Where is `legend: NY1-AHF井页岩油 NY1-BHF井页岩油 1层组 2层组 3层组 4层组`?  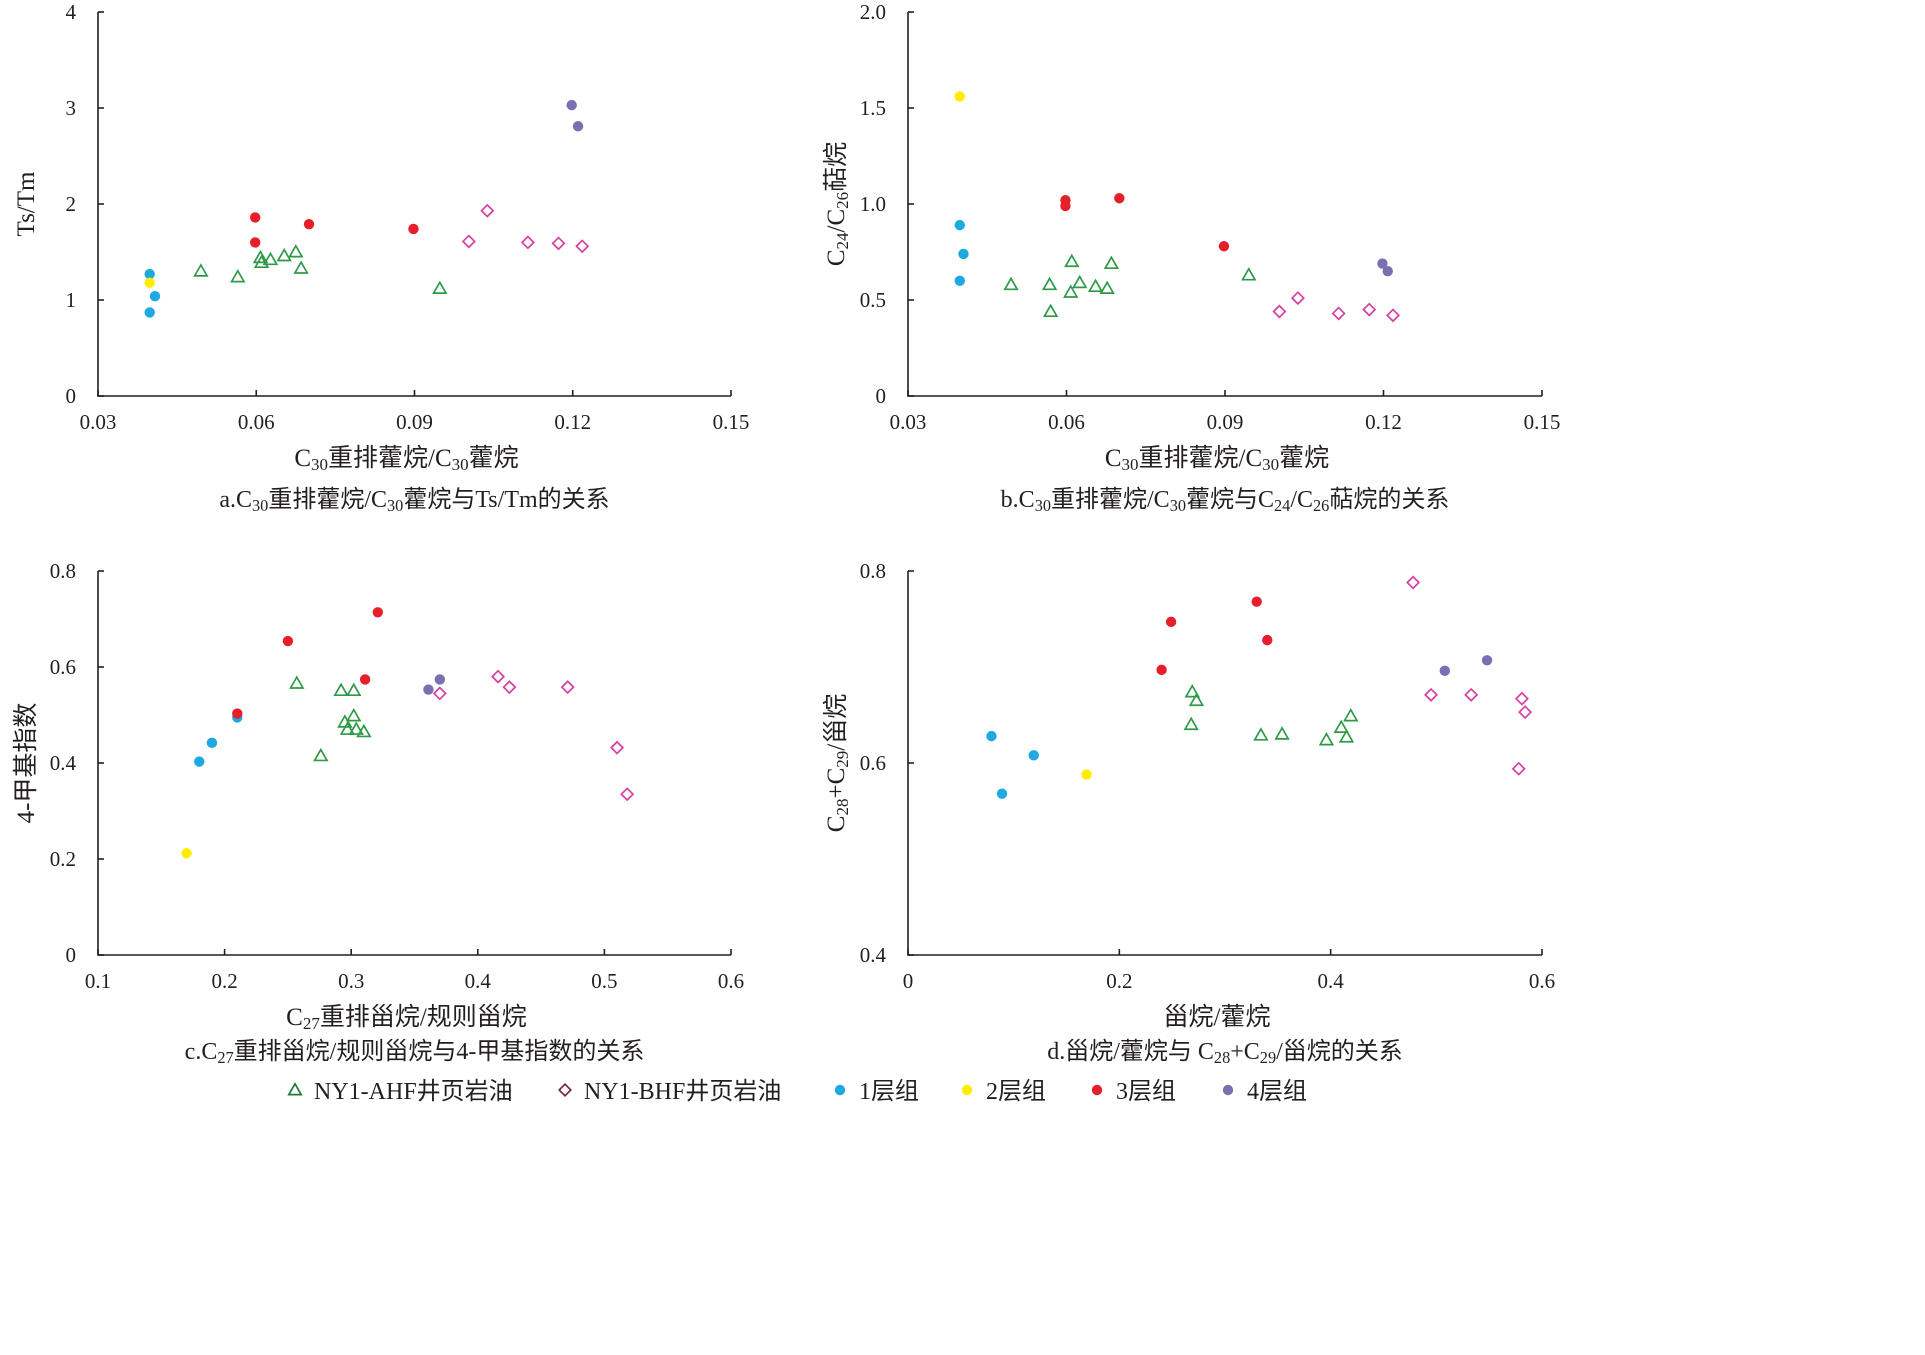 legend: NY1-AHF井页岩油 NY1-BHF井页岩油 1层组 2层组 3层组 4层组 is located at coordinates (797, 1091).